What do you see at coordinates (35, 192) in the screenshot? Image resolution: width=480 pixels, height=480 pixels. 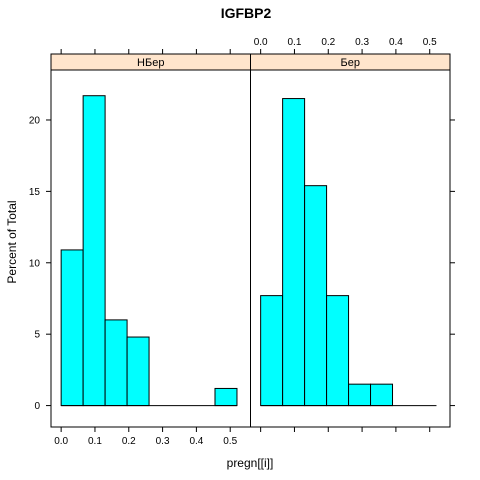 I see `y-tick-label: 15` at bounding box center [35, 192].